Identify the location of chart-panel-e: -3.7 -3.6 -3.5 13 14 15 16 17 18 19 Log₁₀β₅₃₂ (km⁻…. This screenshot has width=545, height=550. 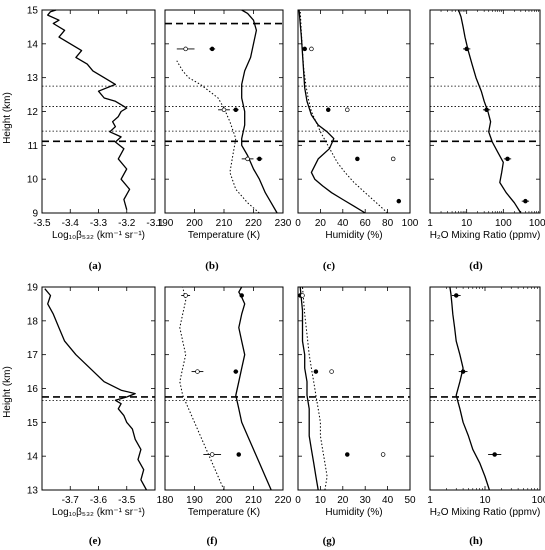
(91, 400).